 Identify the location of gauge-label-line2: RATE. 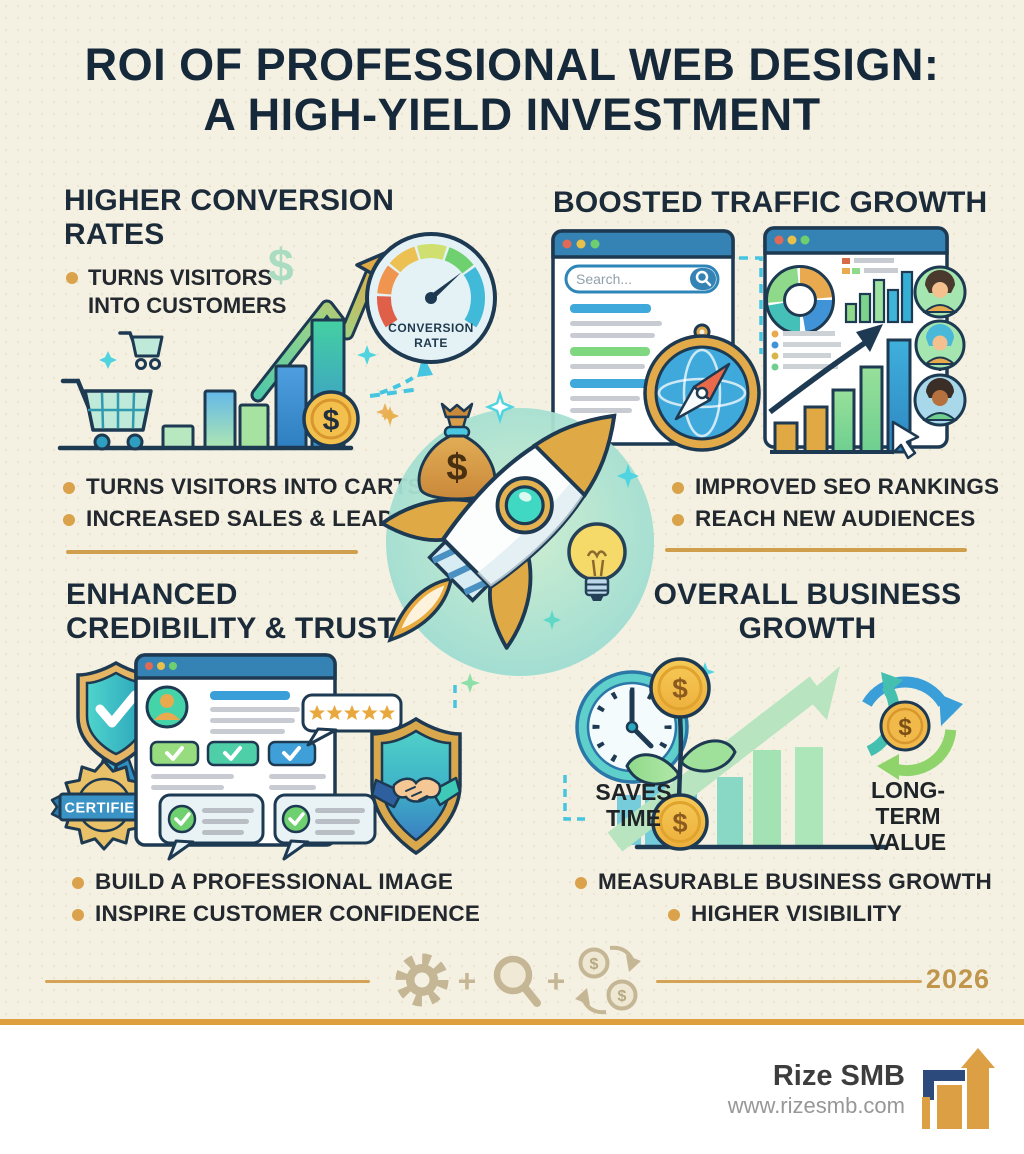
(431, 343).